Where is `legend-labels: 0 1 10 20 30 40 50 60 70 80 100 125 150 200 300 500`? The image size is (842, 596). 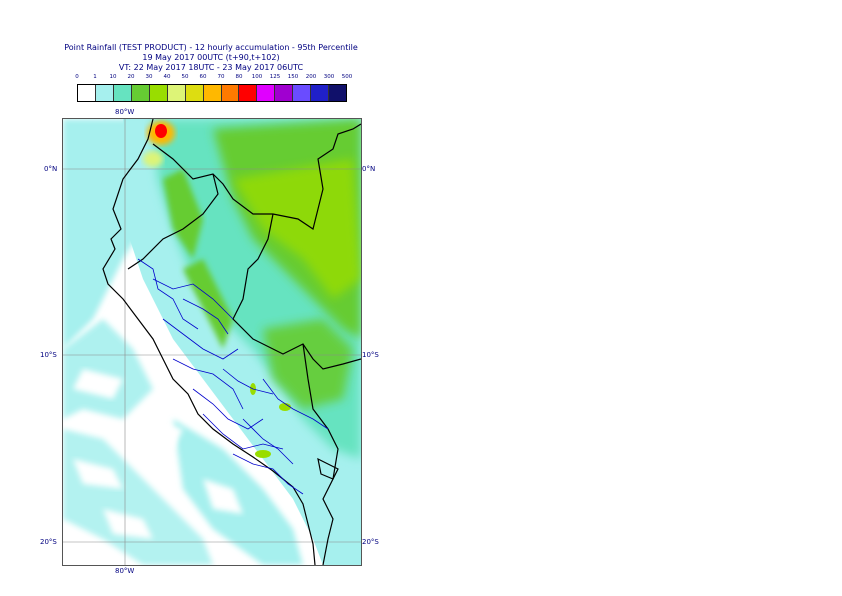
legend-labels: 0 1 10 20 30 40 50 60 70 80 100 125 150 200 300 500 is located at coordinates (213, 79).